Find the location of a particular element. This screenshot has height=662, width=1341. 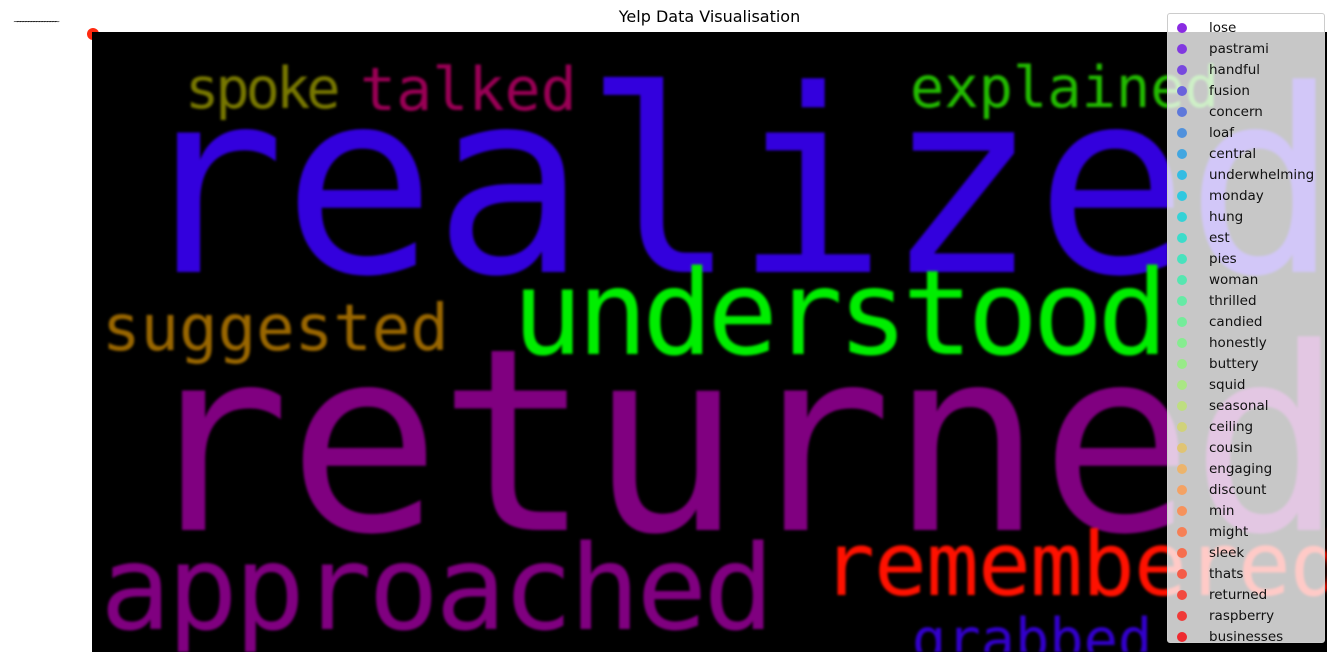

legend-item-discount: discount is located at coordinates (1246, 489).